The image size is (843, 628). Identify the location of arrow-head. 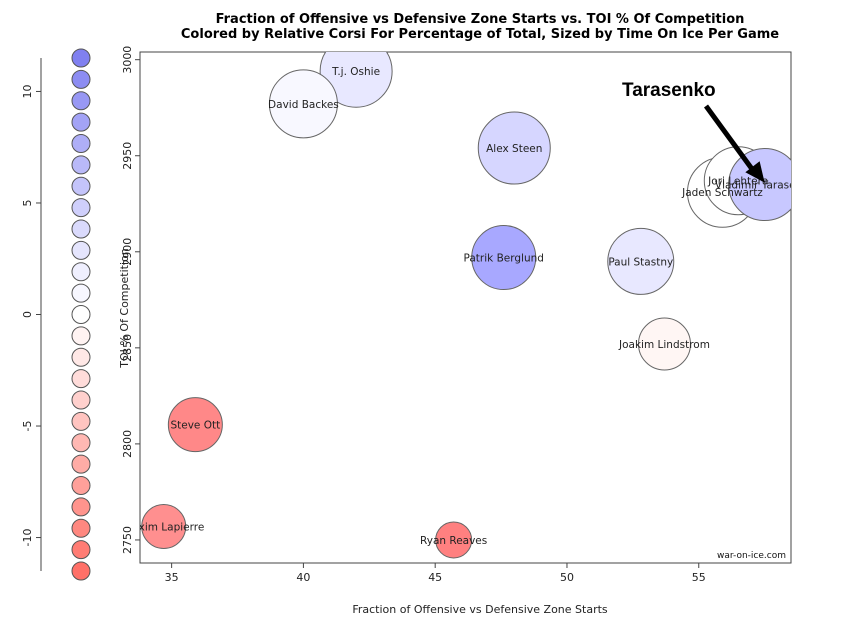
(755, 172).